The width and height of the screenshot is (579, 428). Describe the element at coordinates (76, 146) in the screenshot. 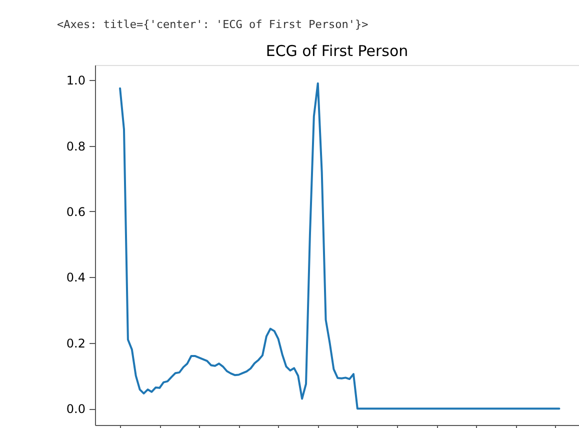

I see `y-tick-label: 0.8` at that location.